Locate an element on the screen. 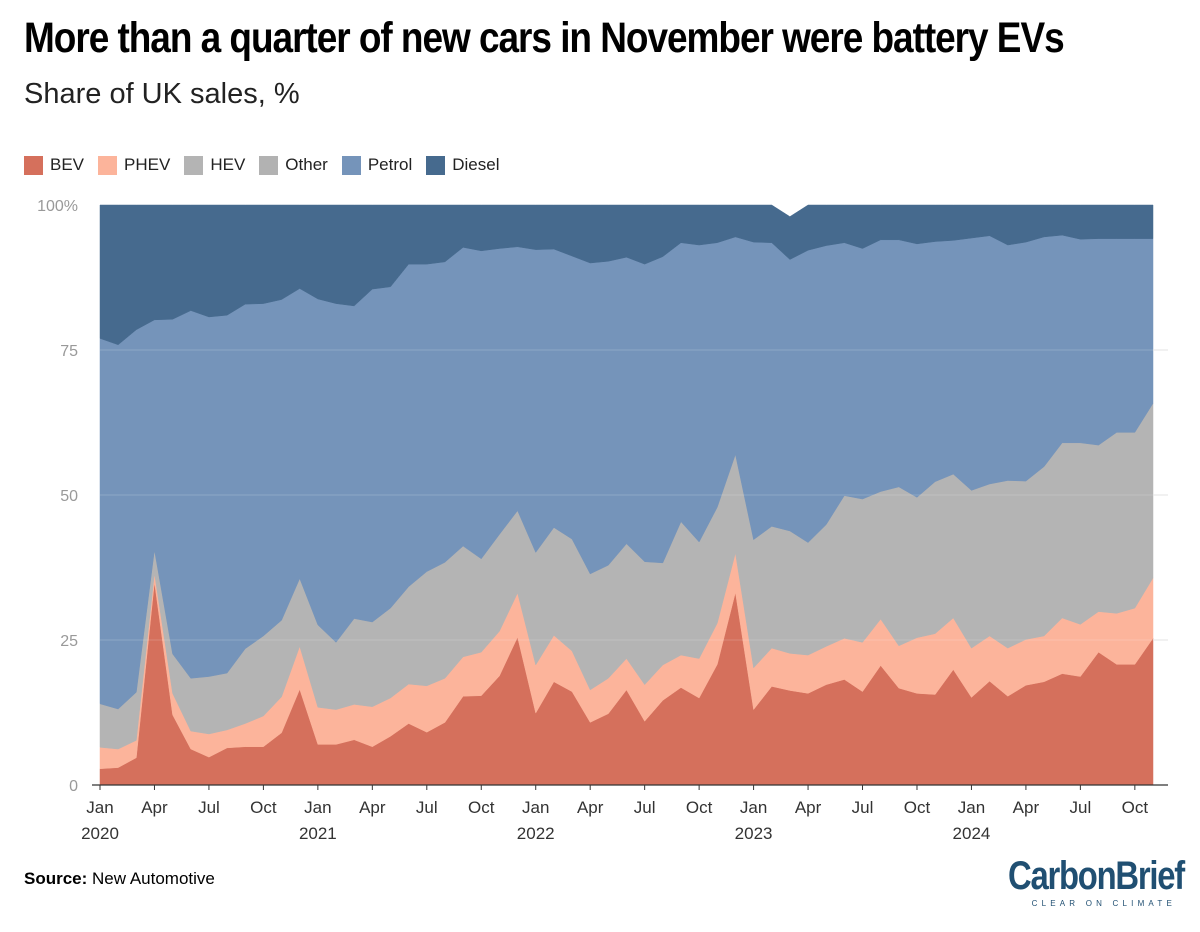  y-tick-label: 25 is located at coordinates (69, 641).